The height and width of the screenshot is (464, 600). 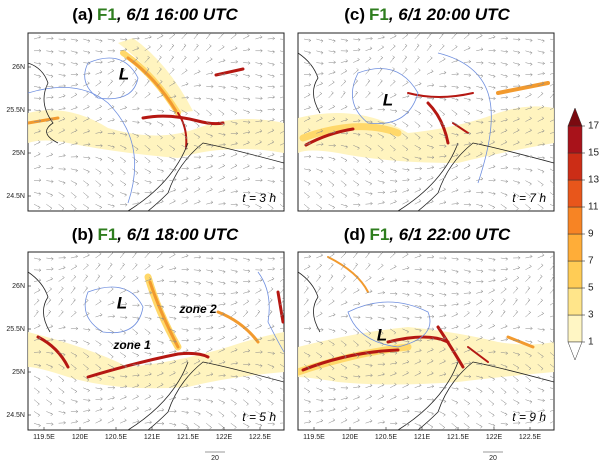 What do you see at coordinates (575, 220) in the screenshot?
I see `colorbar-band` at bounding box center [575, 220].